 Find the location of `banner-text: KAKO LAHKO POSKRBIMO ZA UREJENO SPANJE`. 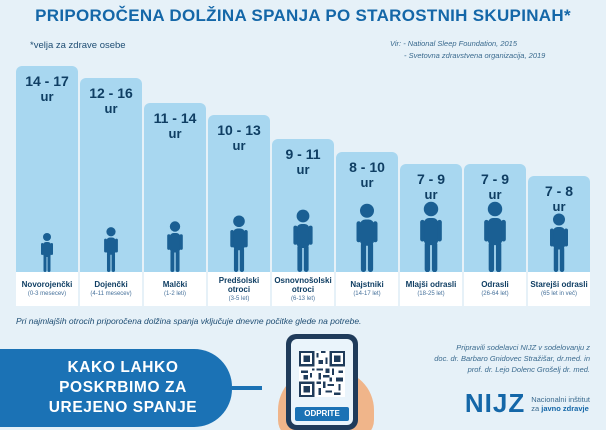

banner-text: KAKO LAHKO POSKRBIMO ZA UREJENO SPANJE is located at coordinates (116, 388).